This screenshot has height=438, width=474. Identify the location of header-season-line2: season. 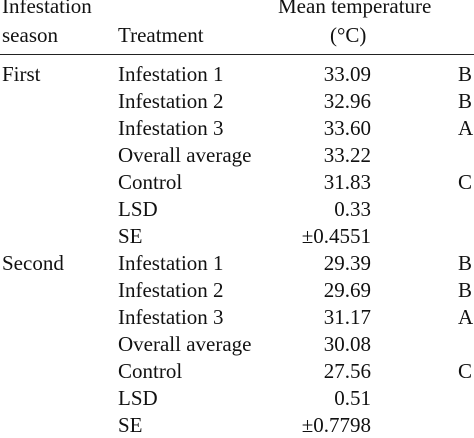
(30, 35).